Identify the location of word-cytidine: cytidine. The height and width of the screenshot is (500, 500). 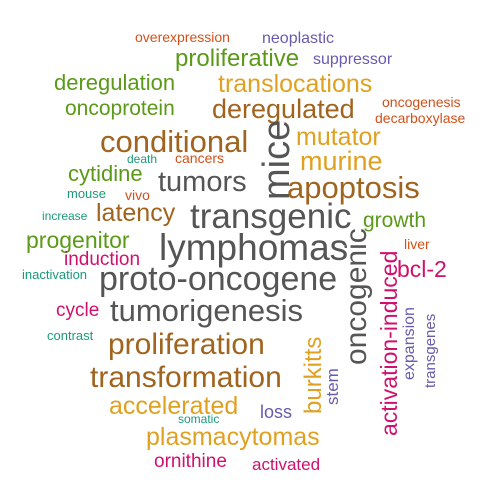
(105, 173).